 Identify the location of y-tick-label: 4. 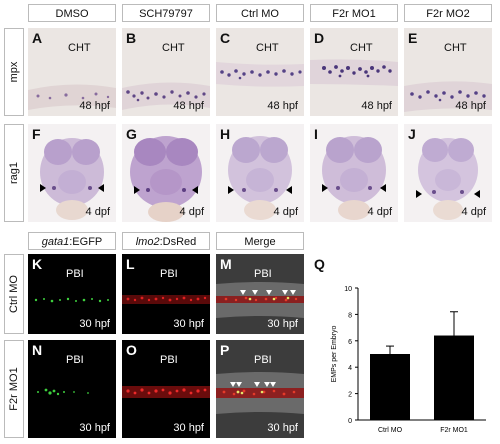
(350, 368).